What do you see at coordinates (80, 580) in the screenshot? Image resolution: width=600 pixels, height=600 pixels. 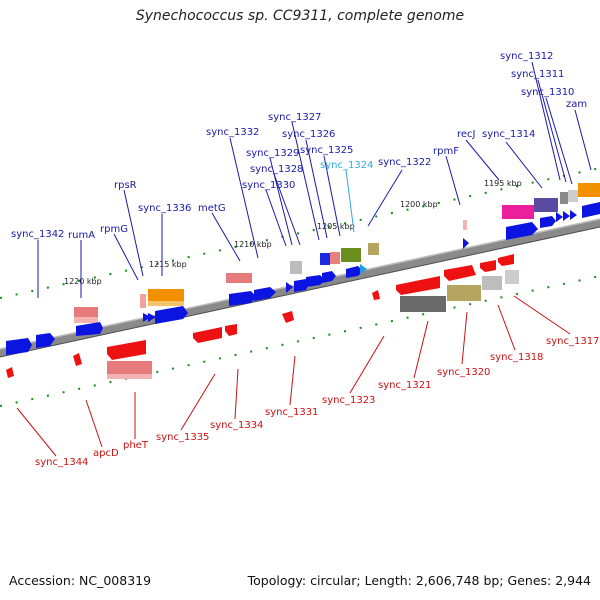 I see `accession-text: Accession: NC_008319` at bounding box center [80, 580].